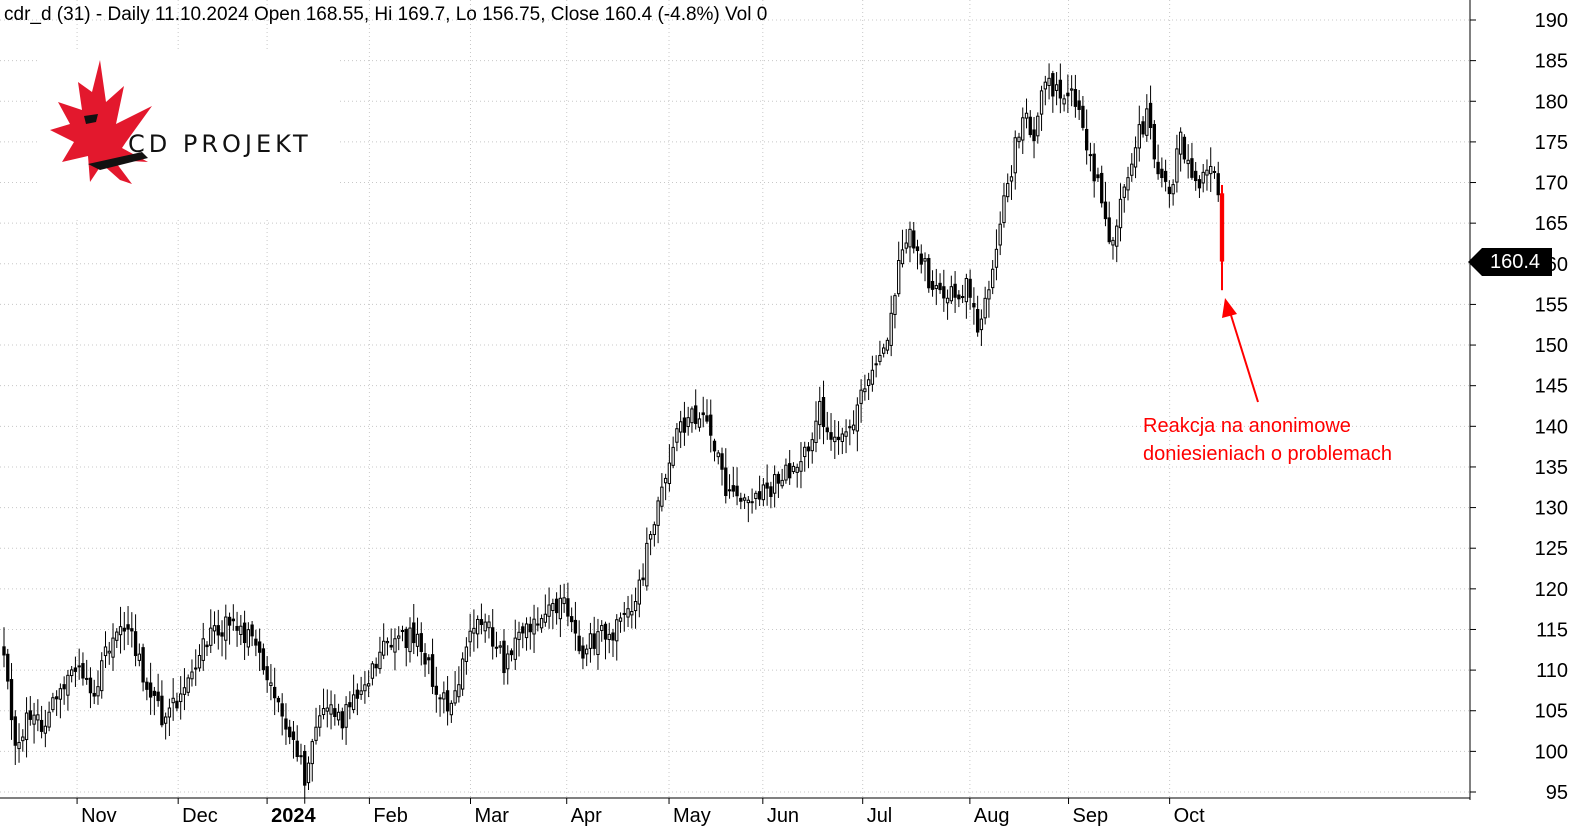  What do you see at coordinates (1551, 509) in the screenshot?
I see `y-tick-label: 130` at bounding box center [1551, 509].